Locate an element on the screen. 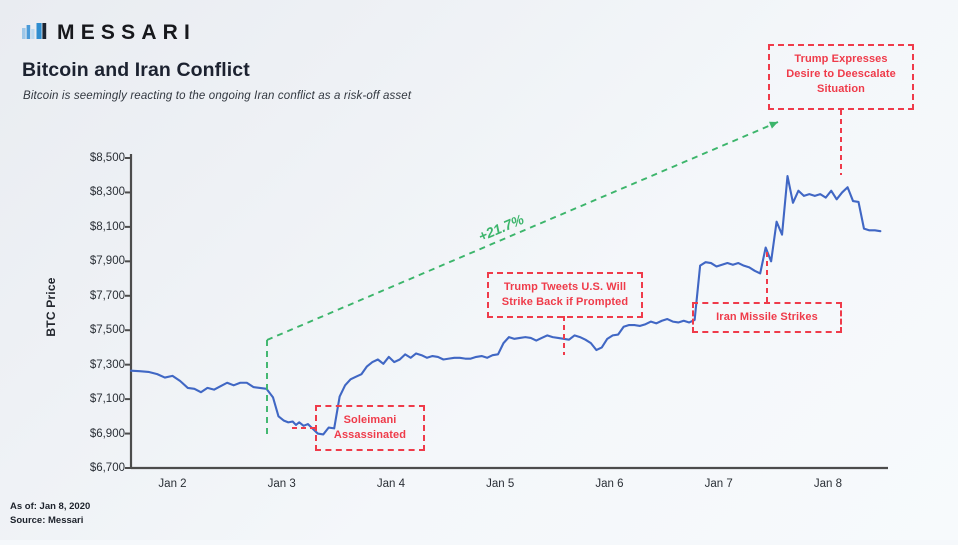 The image size is (958, 545). annotation-text-line: Iran Missile Strikes is located at coordinates (767, 317).